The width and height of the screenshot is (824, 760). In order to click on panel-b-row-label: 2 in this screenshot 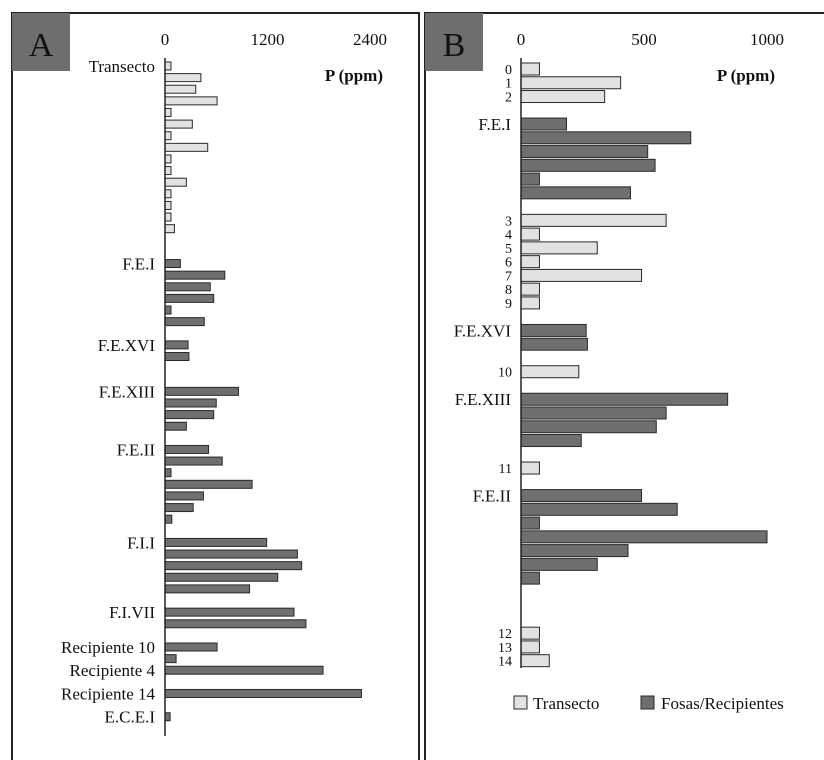, I will do `click(508, 97)`.